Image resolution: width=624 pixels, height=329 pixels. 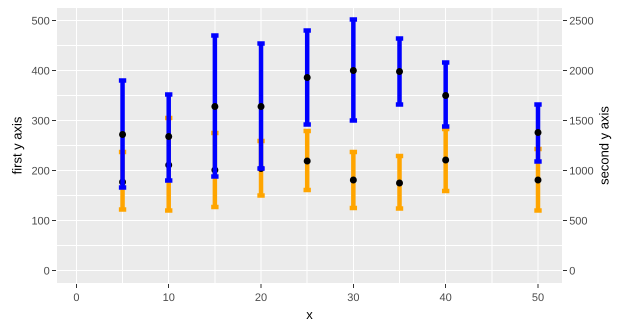 What do you see at coordinates (578, 221) in the screenshot?
I see `y2-tick-label: 500` at bounding box center [578, 221].